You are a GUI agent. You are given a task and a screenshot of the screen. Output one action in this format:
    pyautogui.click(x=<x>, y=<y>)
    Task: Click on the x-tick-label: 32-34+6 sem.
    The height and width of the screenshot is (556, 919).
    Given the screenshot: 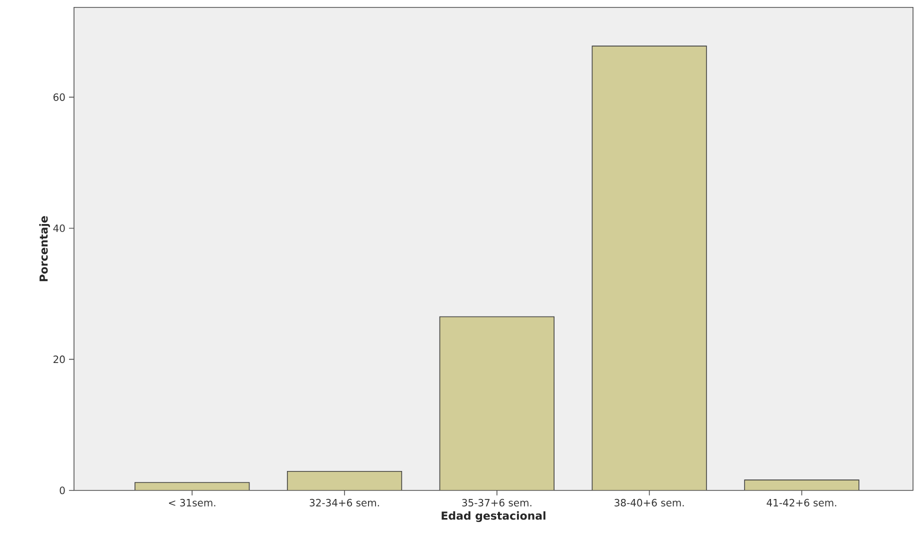 What is the action you would take?
    pyautogui.click(x=344, y=502)
    